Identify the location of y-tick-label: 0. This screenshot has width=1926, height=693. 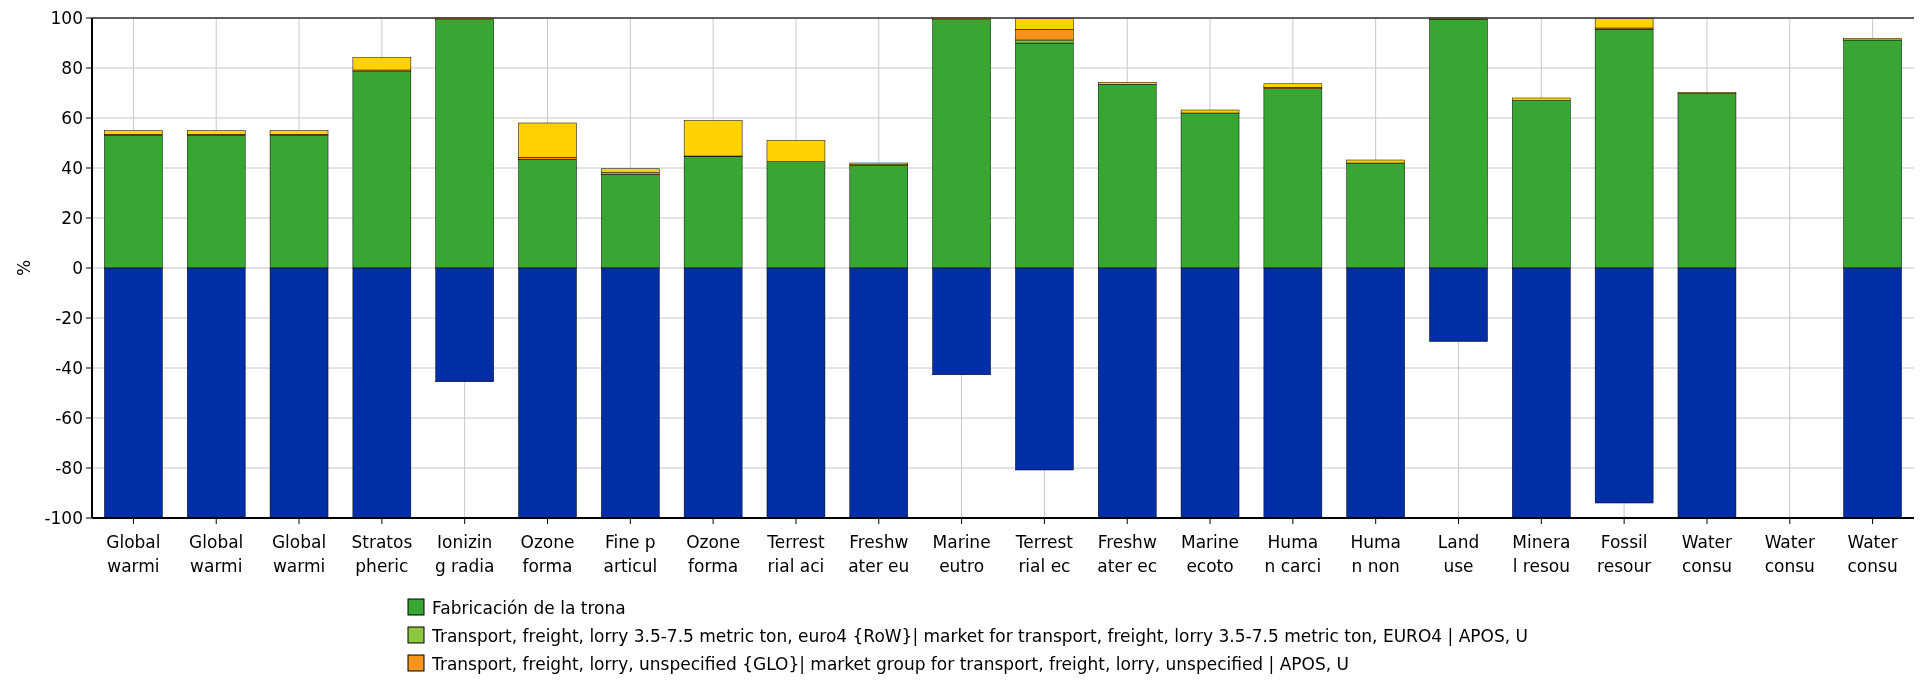
(77, 267).